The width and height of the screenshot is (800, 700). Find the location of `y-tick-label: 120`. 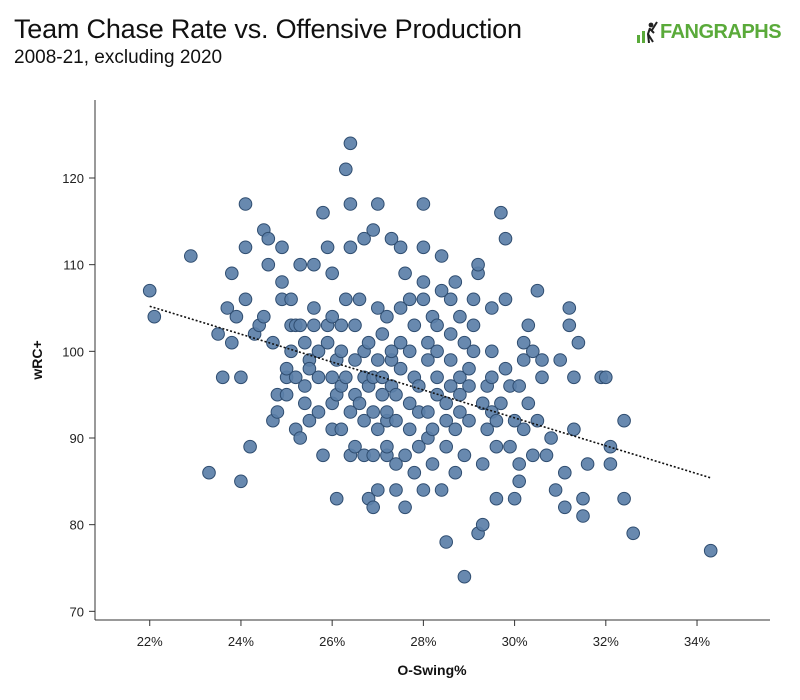

y-tick-label: 120 is located at coordinates (73, 178).